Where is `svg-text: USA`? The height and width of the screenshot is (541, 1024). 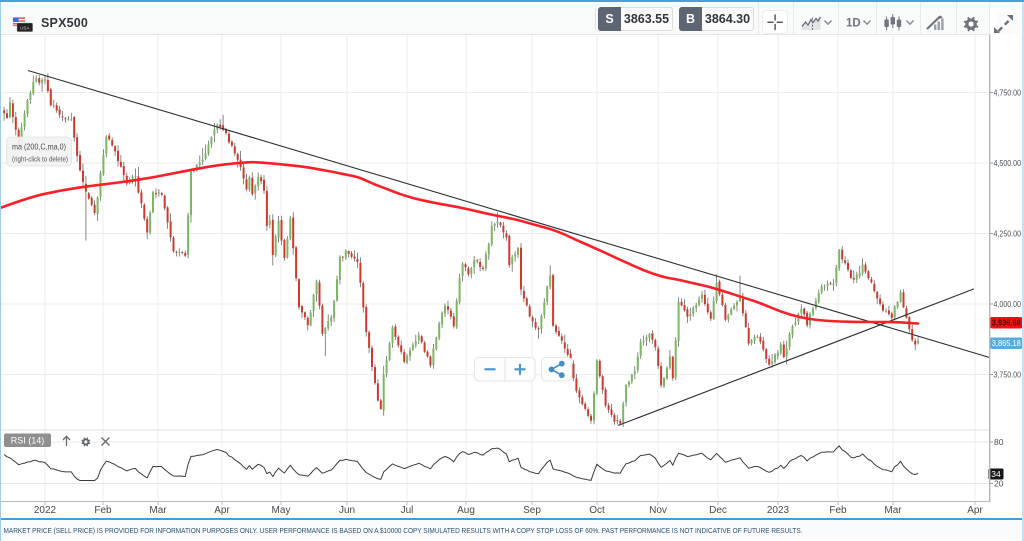 svg-text: USA is located at coordinates (25, 27).